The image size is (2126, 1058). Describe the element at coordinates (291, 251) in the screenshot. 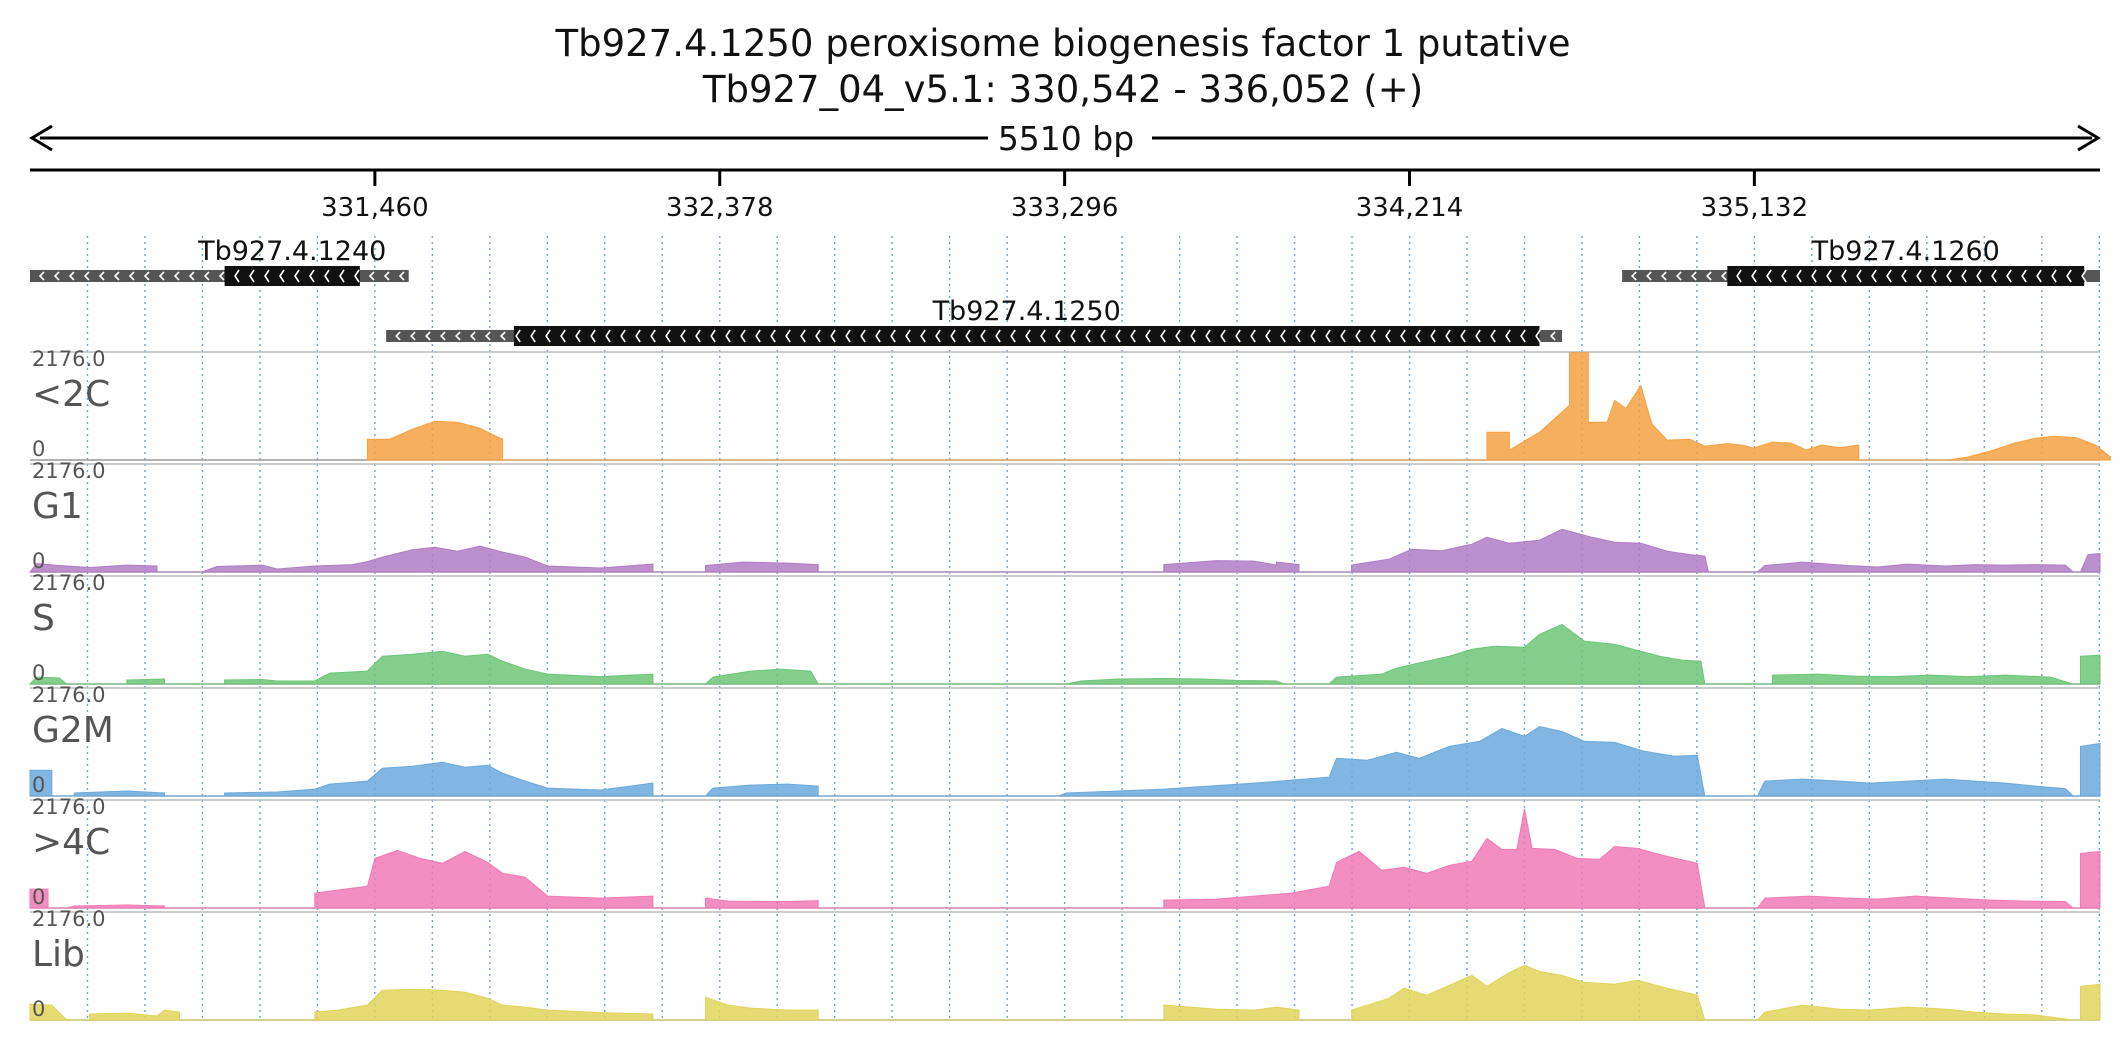

I see `gene-label: Tb927.4.1240` at that location.